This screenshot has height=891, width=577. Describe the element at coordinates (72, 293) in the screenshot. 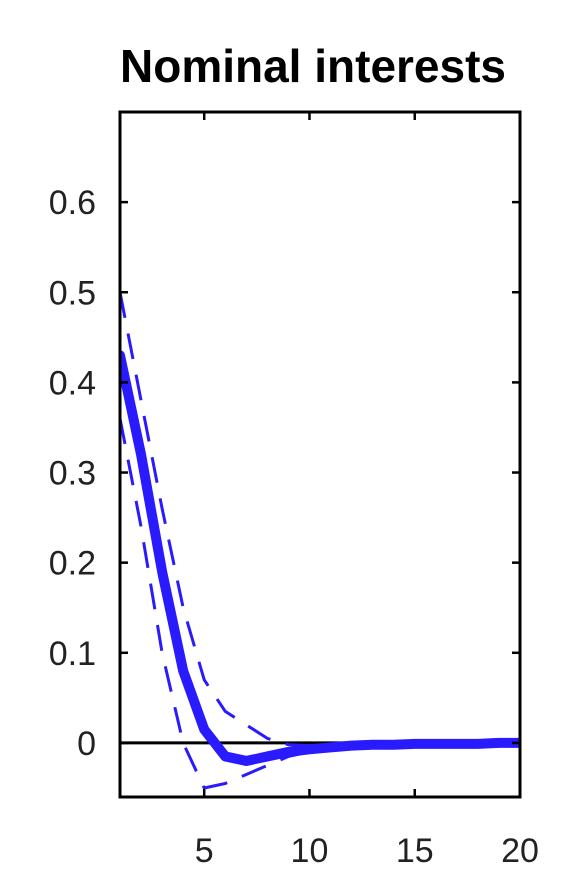

I see `y-tick-label-5: 0.5` at that location.